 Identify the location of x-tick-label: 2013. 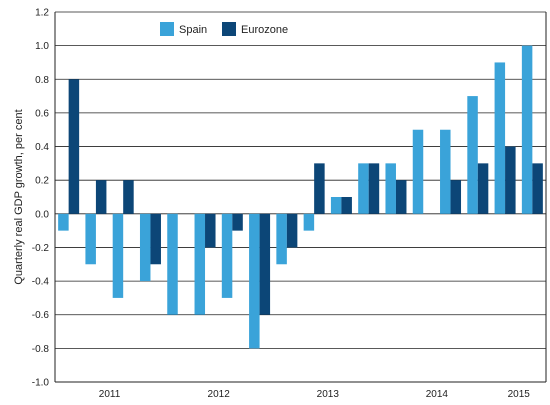
(328, 394).